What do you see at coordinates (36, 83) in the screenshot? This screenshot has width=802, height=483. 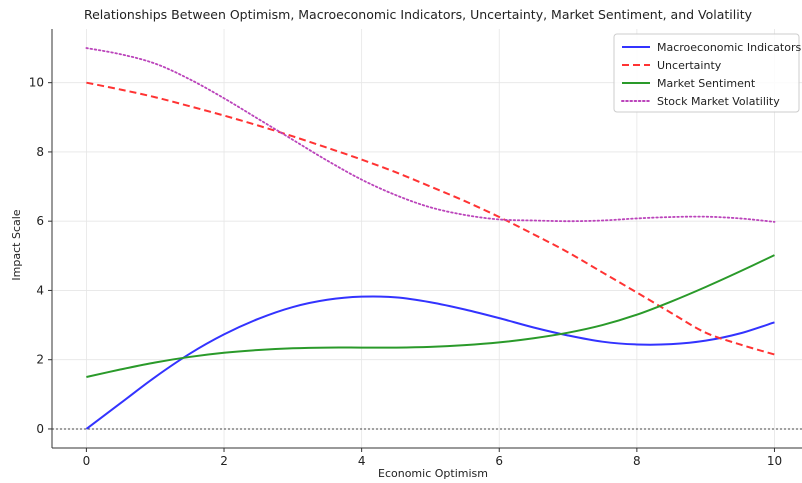 I see `y-tick-label: 10` at bounding box center [36, 83].